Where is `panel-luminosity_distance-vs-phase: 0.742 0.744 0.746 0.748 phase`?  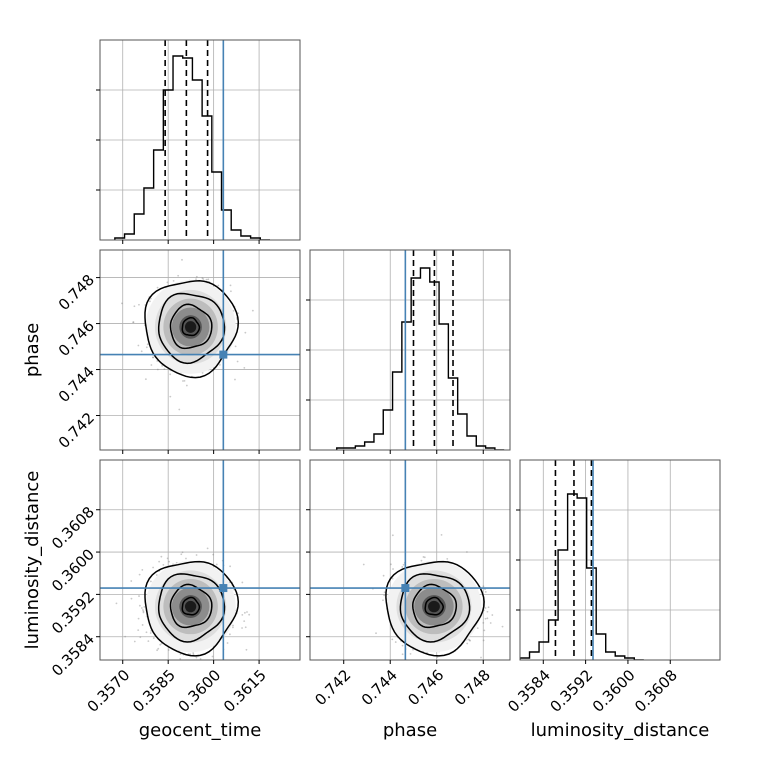 panel-luminosity_distance-vs-phase: 0.742 0.744 0.746 0.748 phase is located at coordinates (408, 600).